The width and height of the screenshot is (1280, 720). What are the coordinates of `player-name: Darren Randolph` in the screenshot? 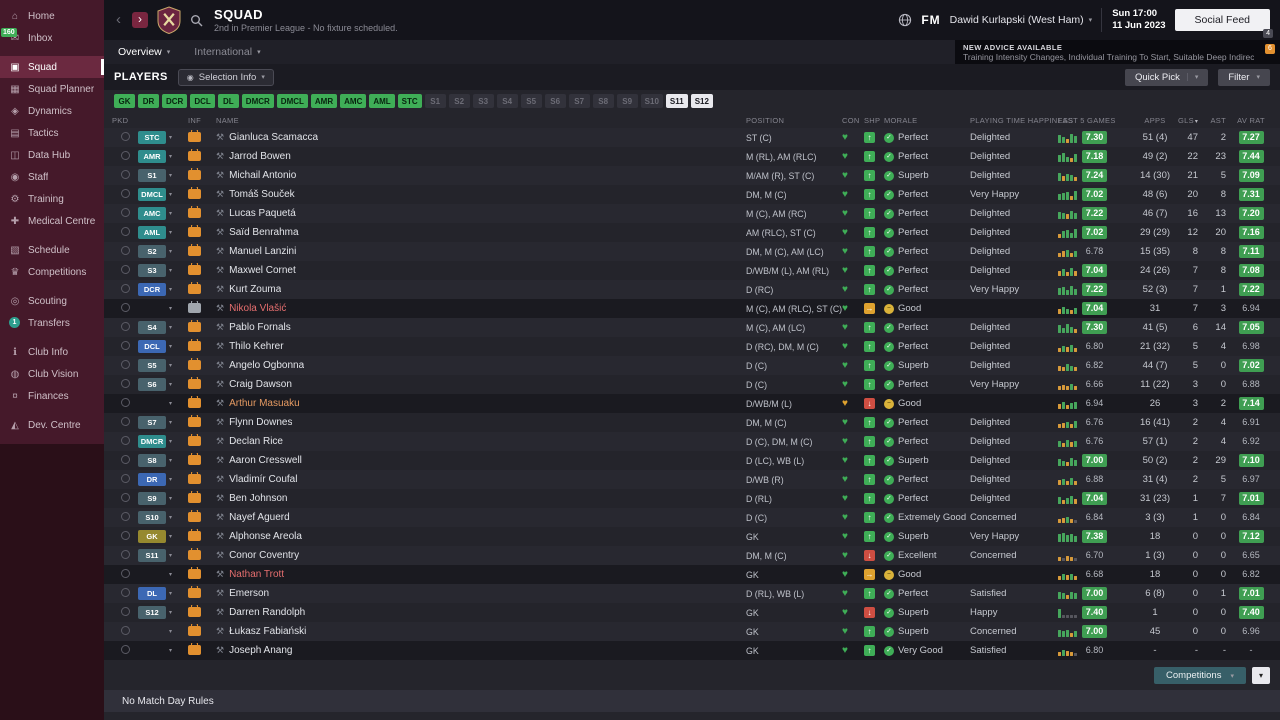 It's located at (267, 612).